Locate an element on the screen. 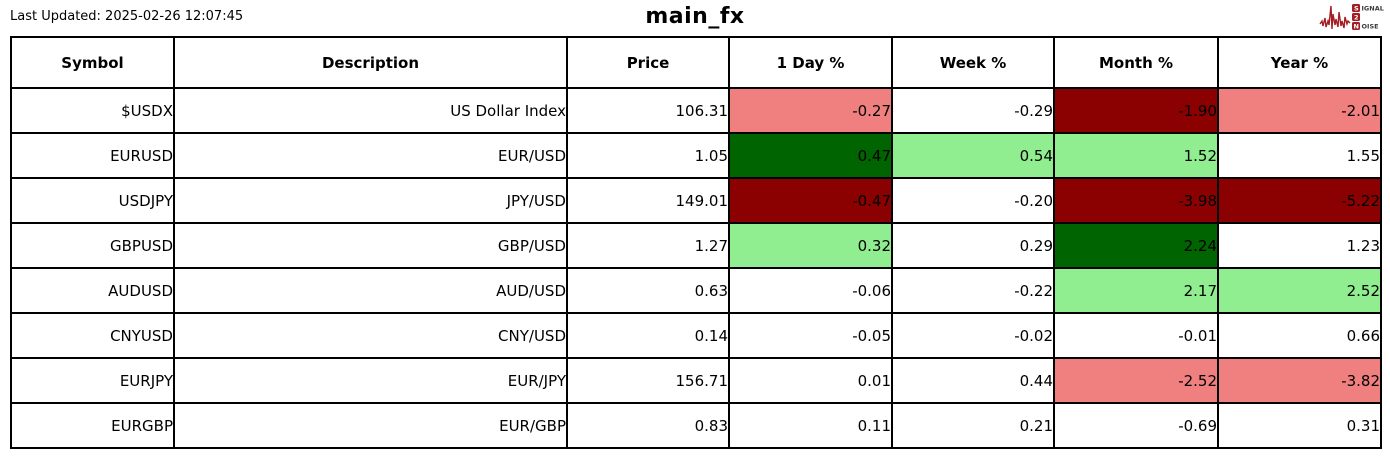 This screenshot has width=1390, height=470. day-change-cell: -0.47 is located at coordinates (810, 200).